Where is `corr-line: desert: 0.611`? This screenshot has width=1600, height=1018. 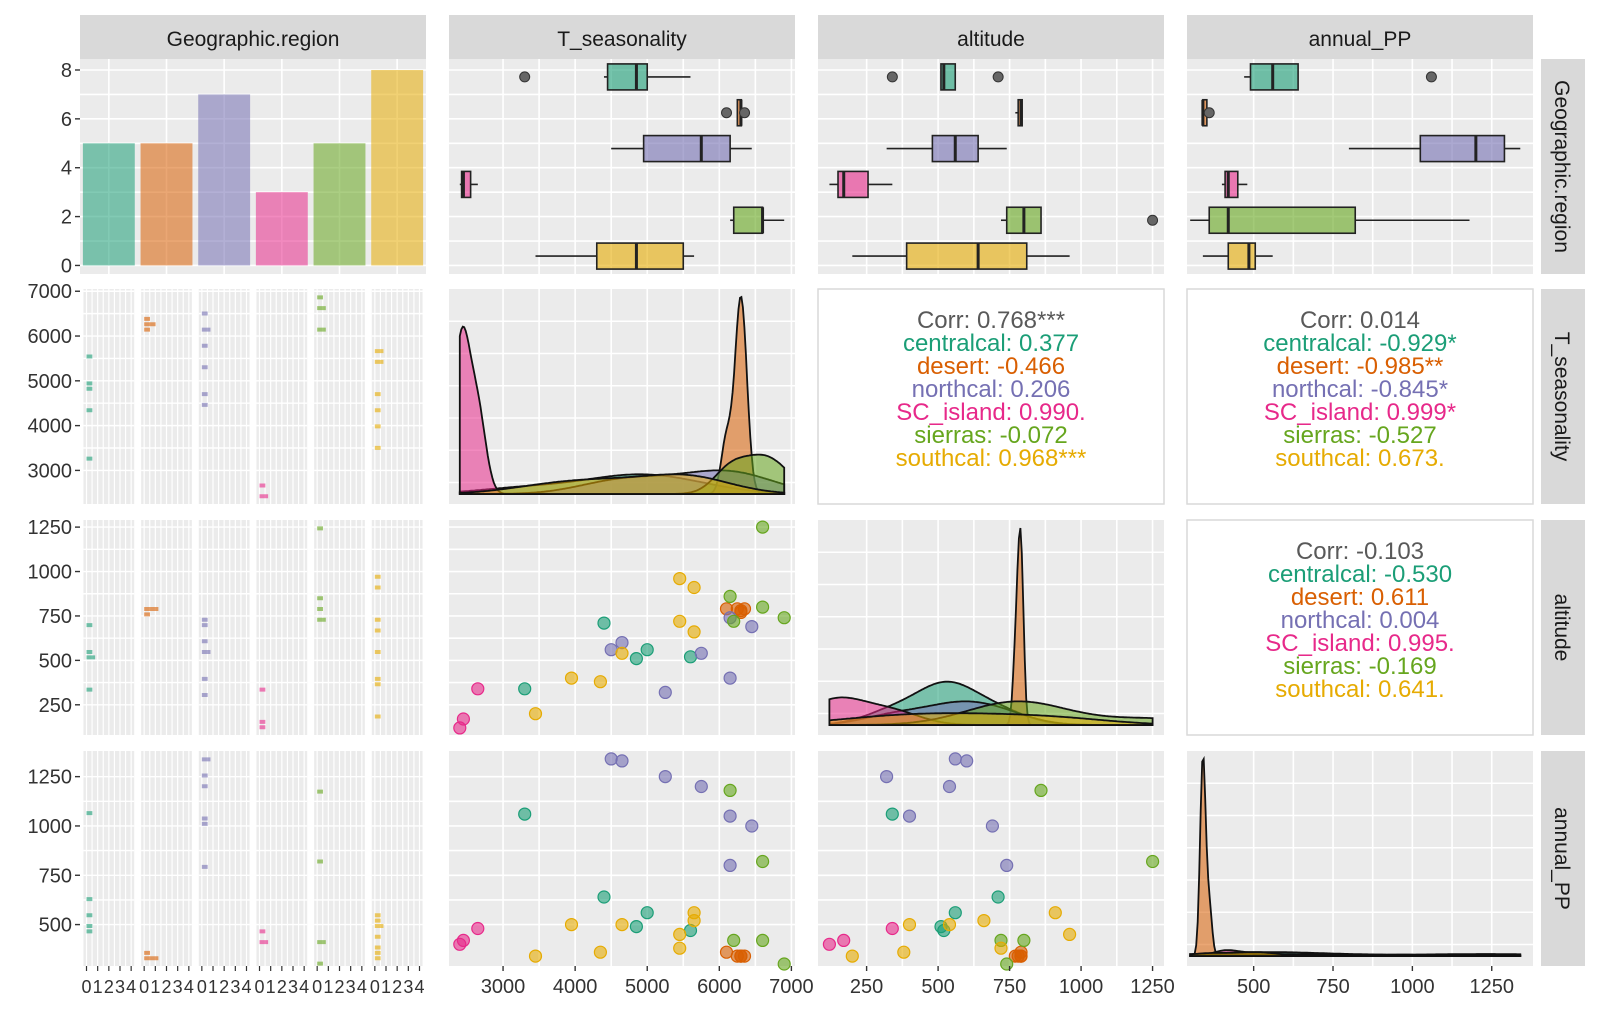 corr-line: desert: 0.611 is located at coordinates (1360, 597).